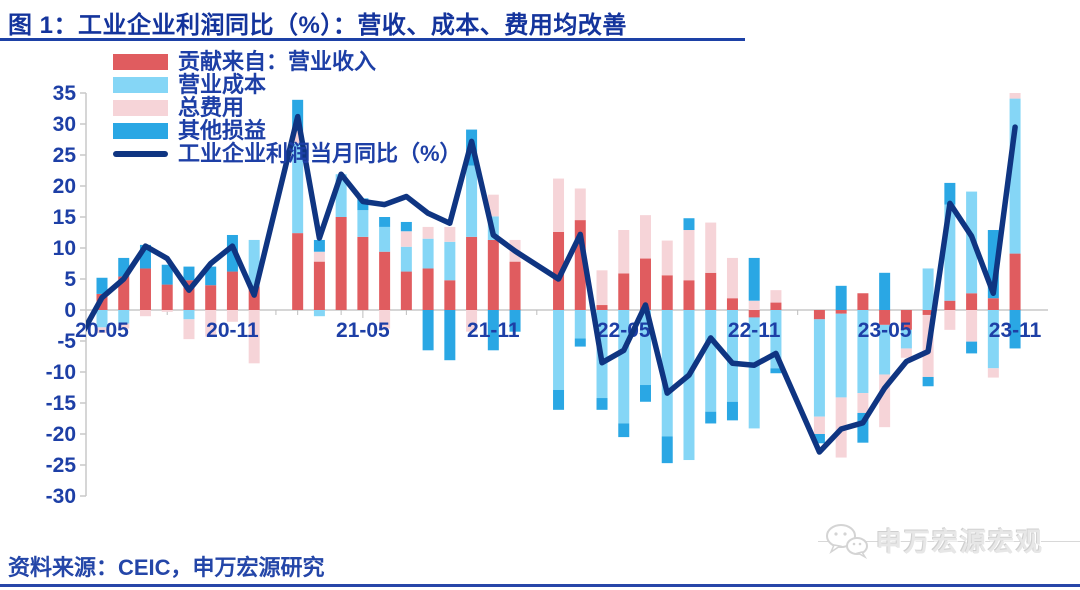 The height and width of the screenshot is (590, 1080). I want to click on legend-item: 工业企业利润当月同比（%）, so click(287, 153).